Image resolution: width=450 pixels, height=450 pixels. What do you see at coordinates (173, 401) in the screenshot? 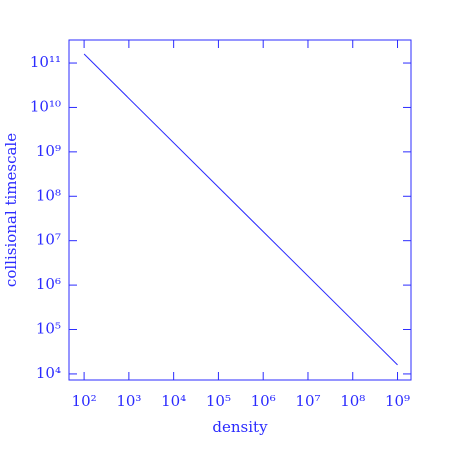
I see `x-tick-label: 10⁴` at bounding box center [173, 401].